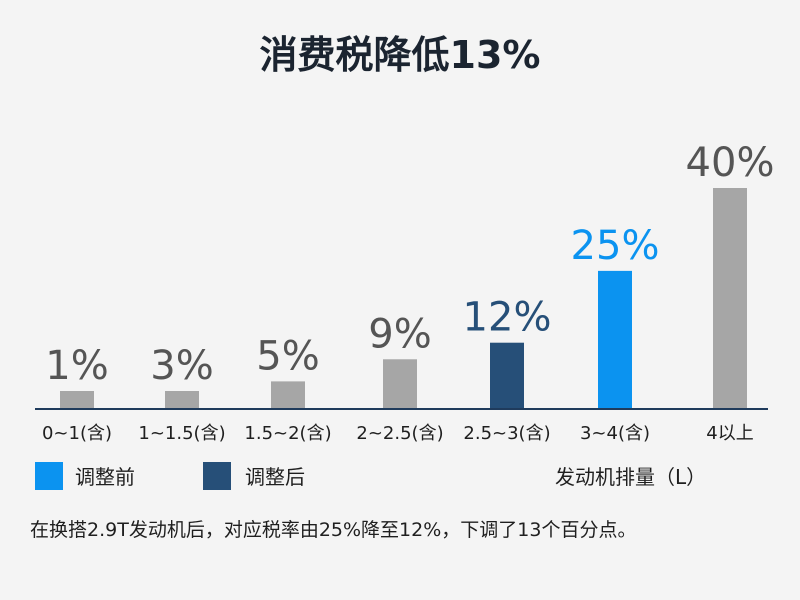 The image size is (800, 600). I want to click on legend-swatch-after, so click(217, 476).